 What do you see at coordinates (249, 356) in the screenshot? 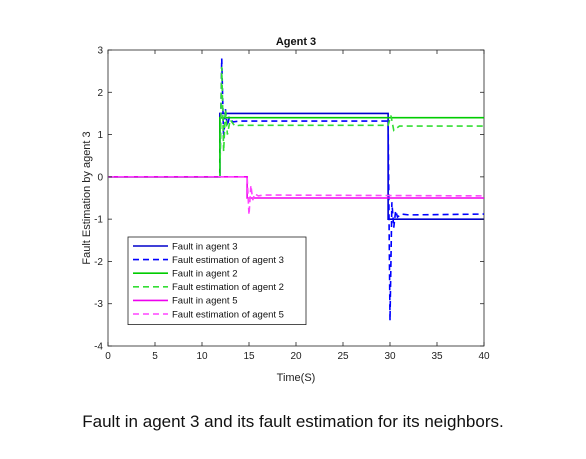
I see `x-tick-label: 15` at bounding box center [249, 356].